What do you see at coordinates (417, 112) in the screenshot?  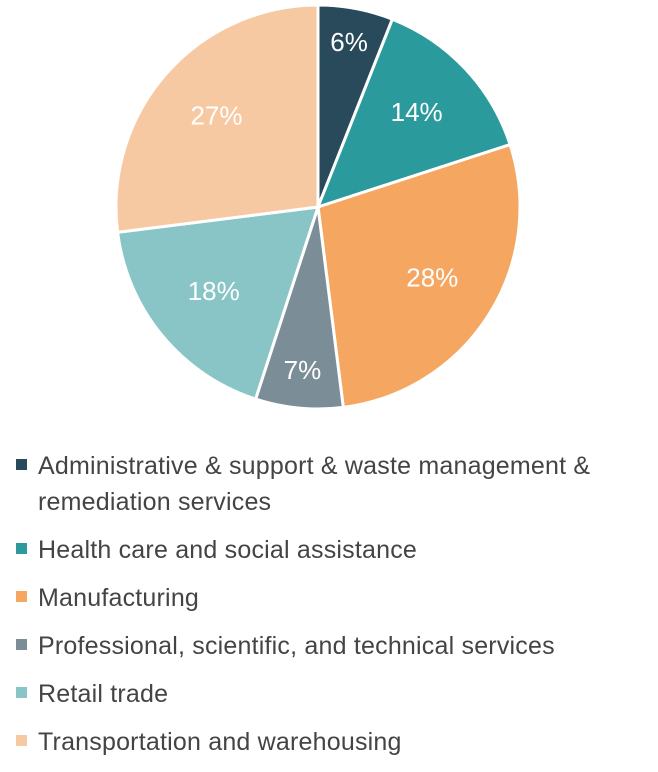 I see `data-label: 14%` at bounding box center [417, 112].